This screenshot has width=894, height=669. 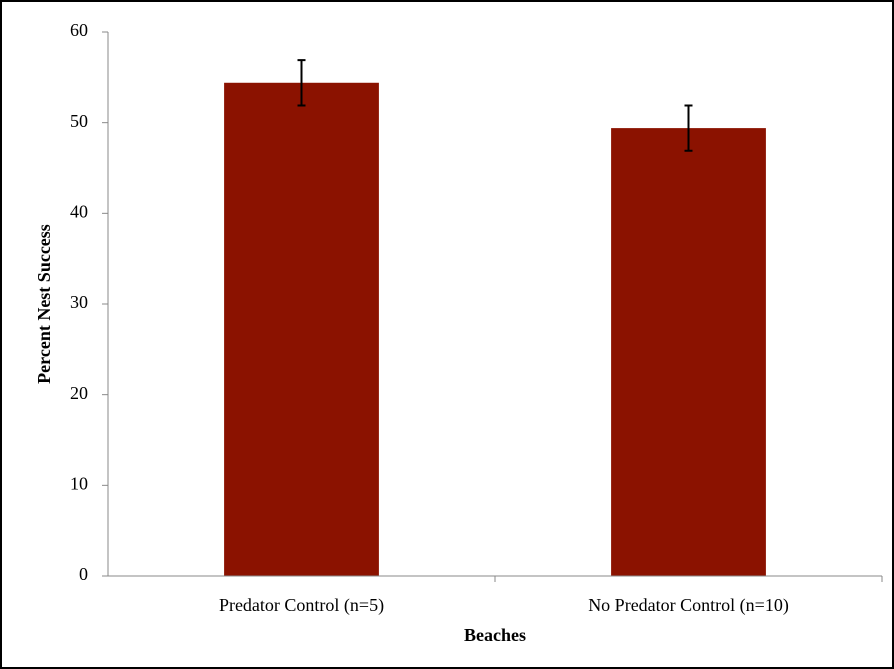 What do you see at coordinates (495, 635) in the screenshot?
I see `x-axis-title: Beaches` at bounding box center [495, 635].